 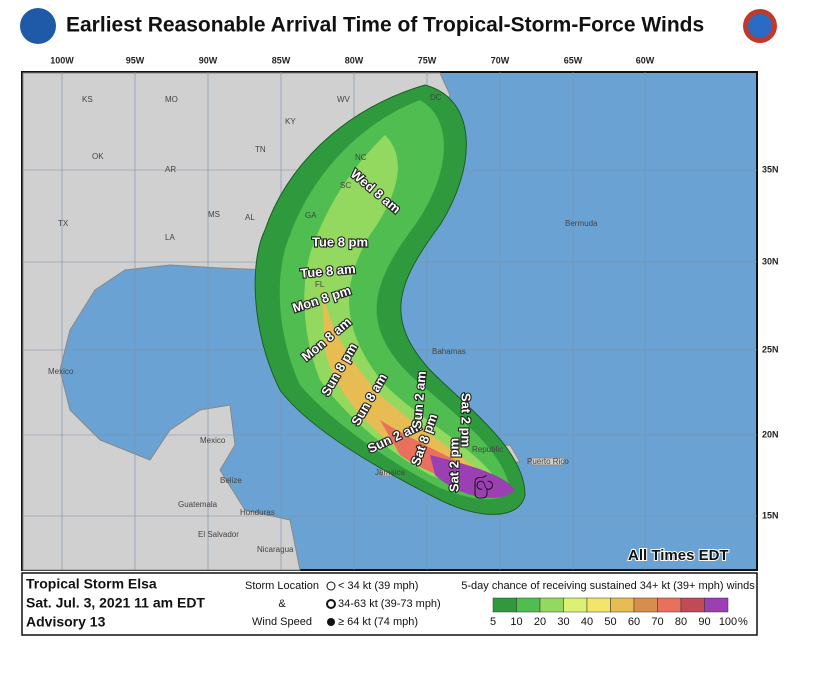 I want to click on lon-label: 75W, so click(x=427, y=60).